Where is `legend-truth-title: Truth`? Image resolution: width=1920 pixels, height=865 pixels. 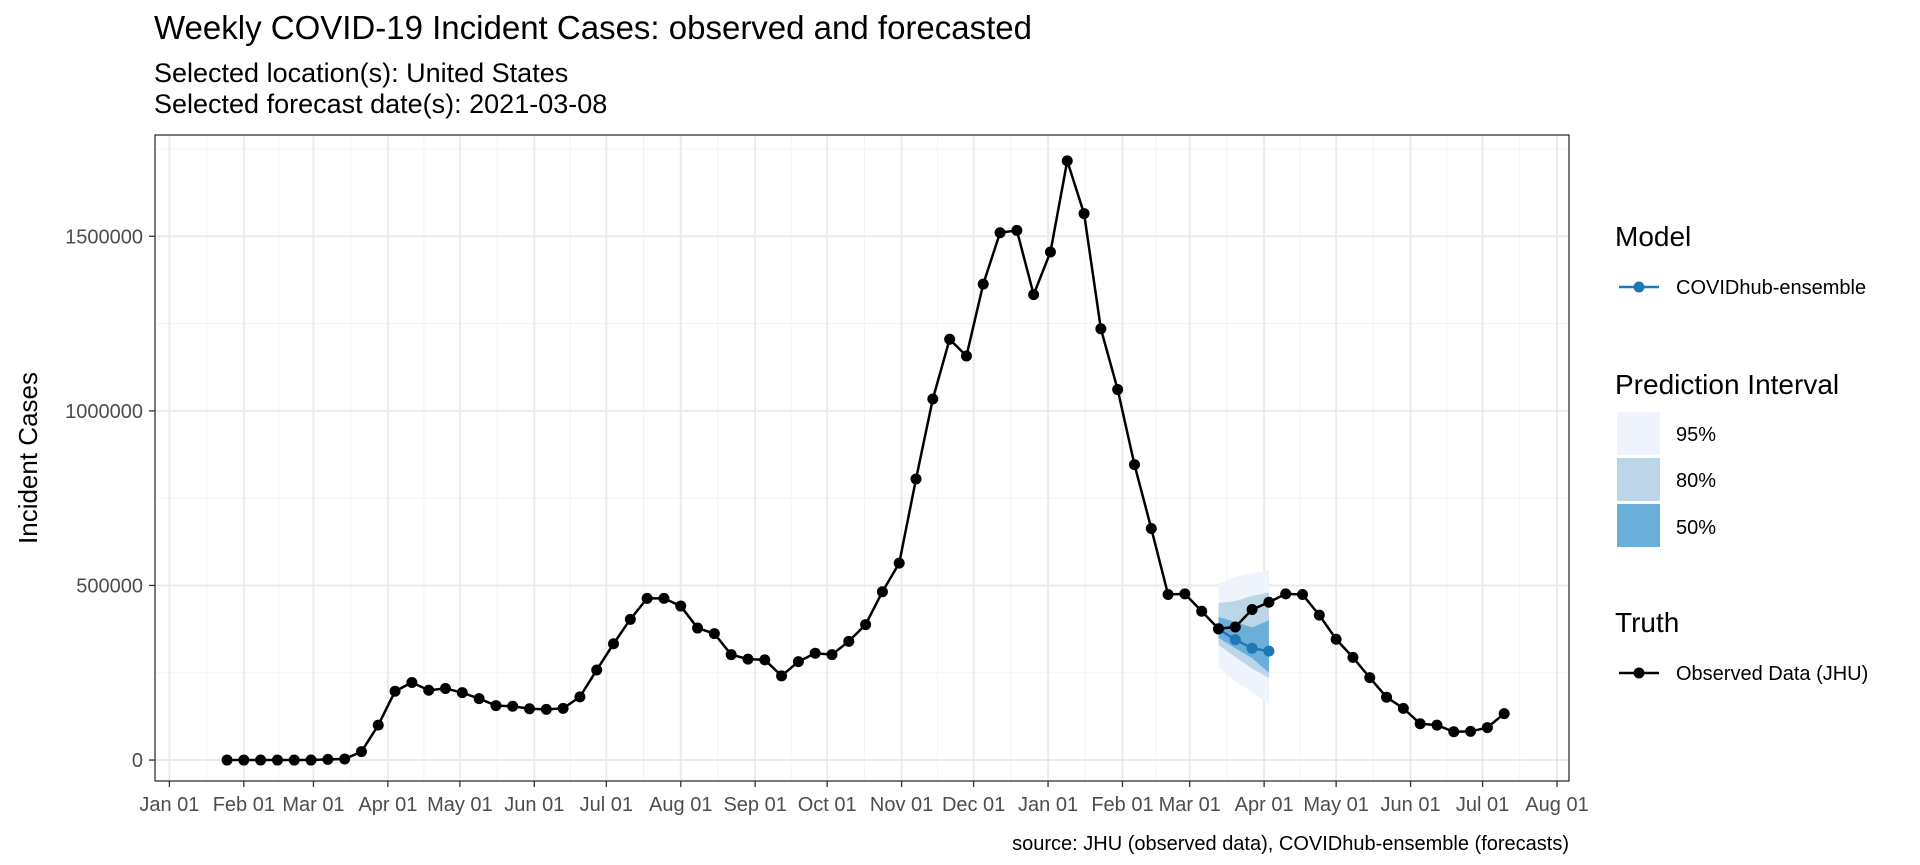
legend-truth-title: Truth is located at coordinates (1647, 622).